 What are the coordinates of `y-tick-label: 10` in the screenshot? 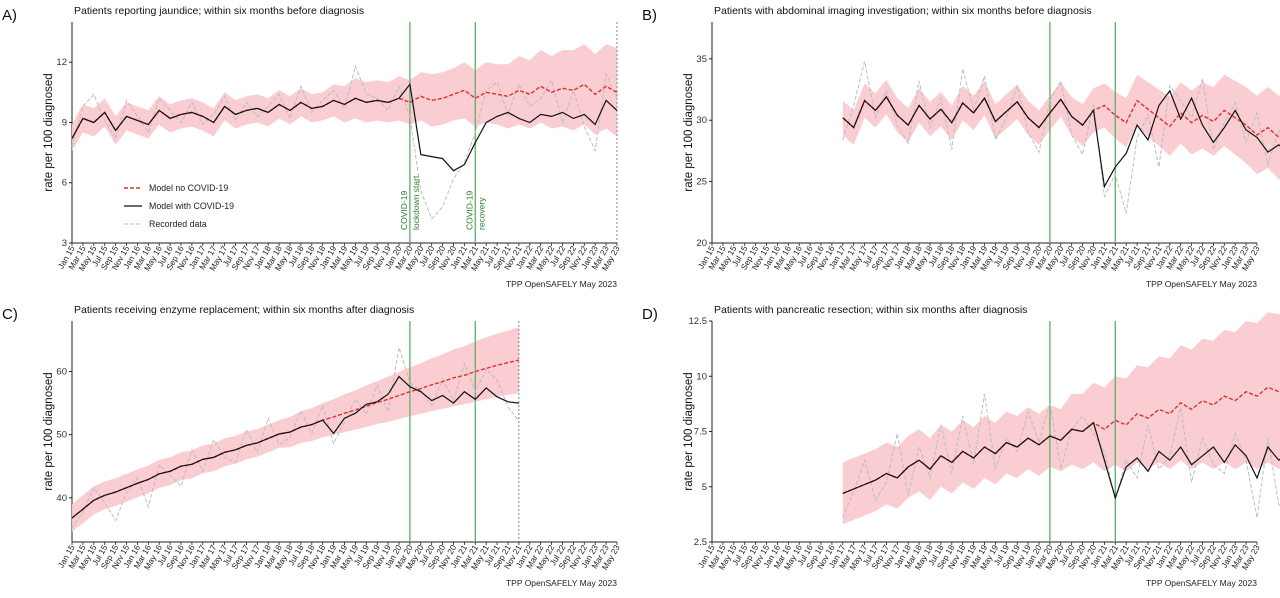 It's located at (701, 376).